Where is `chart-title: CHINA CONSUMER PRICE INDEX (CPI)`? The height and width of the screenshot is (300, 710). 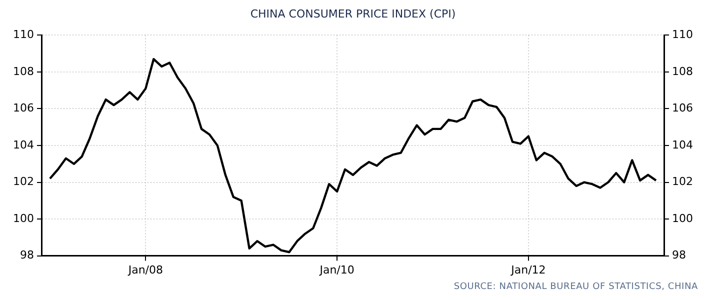
chart-title: CHINA CONSUMER PRICE INDEX (CPI) is located at coordinates (353, 13).